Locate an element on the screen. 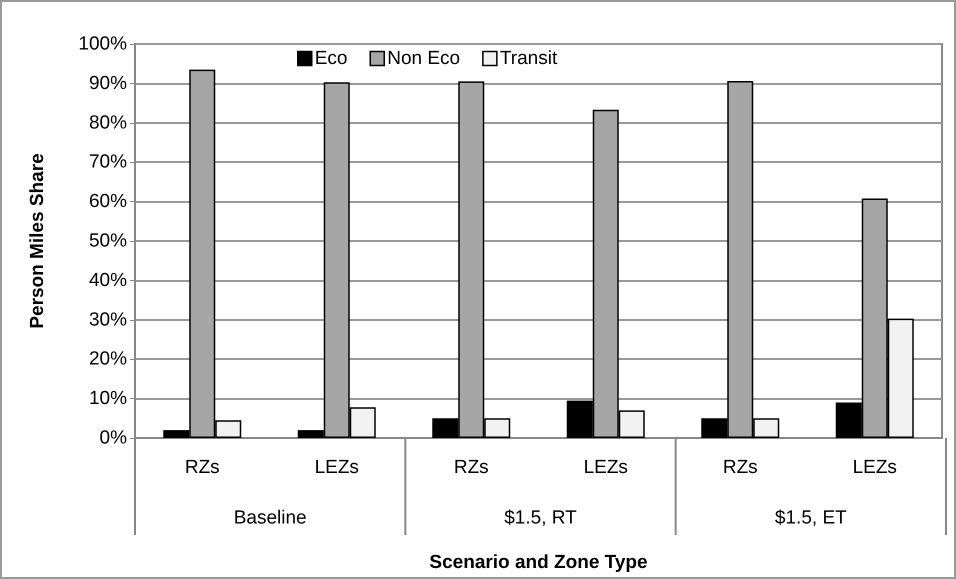  y-tick-label: 30% is located at coordinates (108, 319).